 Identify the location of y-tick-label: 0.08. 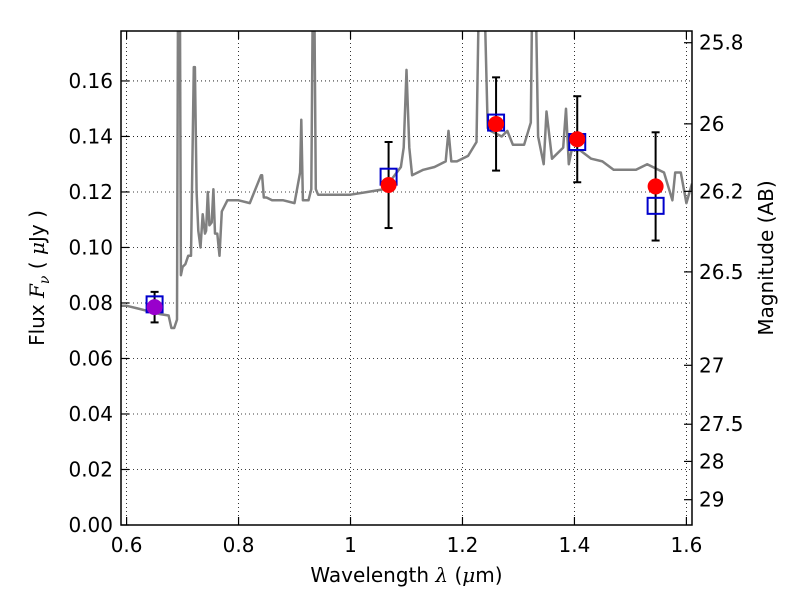
(90, 303).